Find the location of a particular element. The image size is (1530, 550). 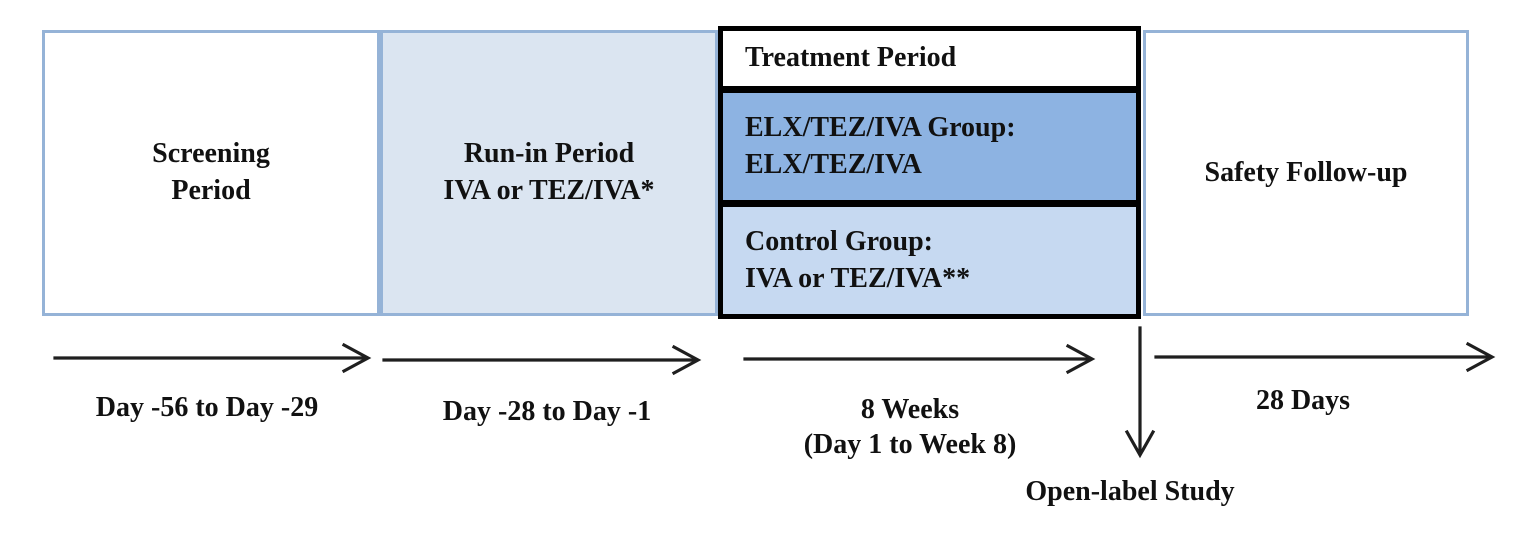

screening-period-label-line1: Screening is located at coordinates (211, 154).